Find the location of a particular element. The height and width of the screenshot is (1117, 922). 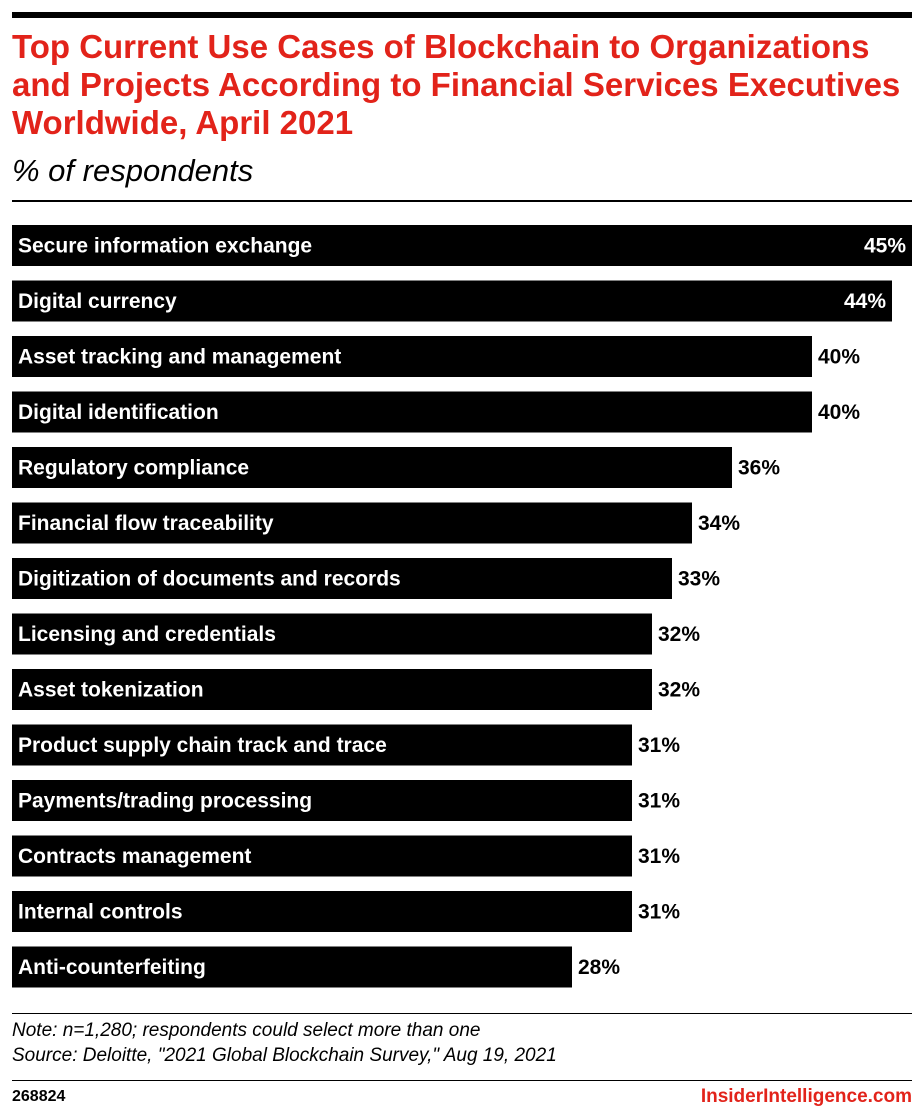

value-label: 34% is located at coordinates (719, 523).